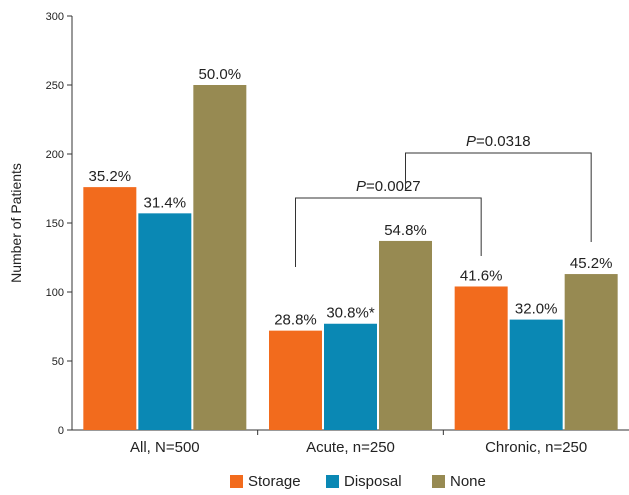 The height and width of the screenshot is (495, 629). What do you see at coordinates (405, 230) in the screenshot?
I see `data-label: 54.8%` at bounding box center [405, 230].